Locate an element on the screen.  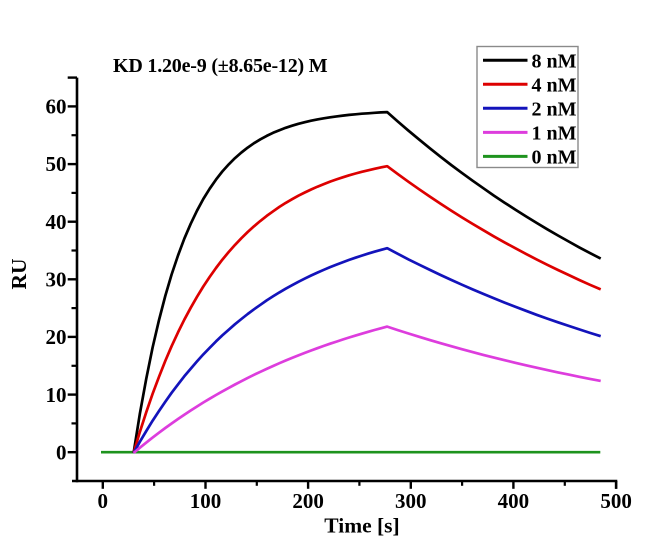
svg-text: 1 nM is located at coordinates (554, 134).